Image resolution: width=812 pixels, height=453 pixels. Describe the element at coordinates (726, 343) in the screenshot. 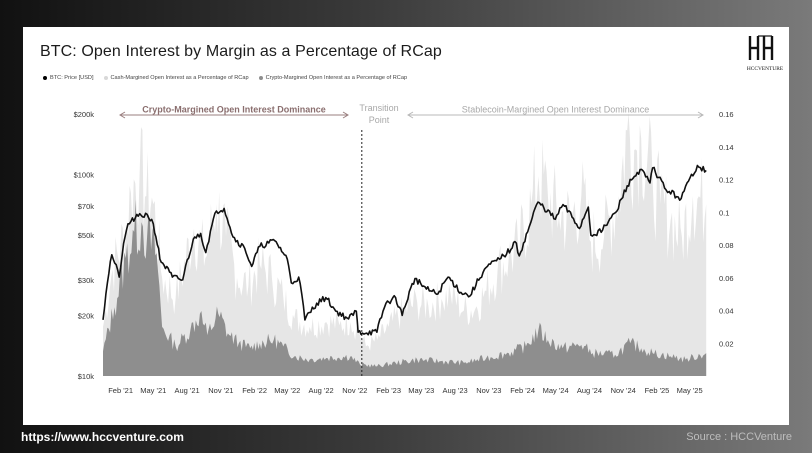

I see `y-right-tick-label: 0.02` at that location.